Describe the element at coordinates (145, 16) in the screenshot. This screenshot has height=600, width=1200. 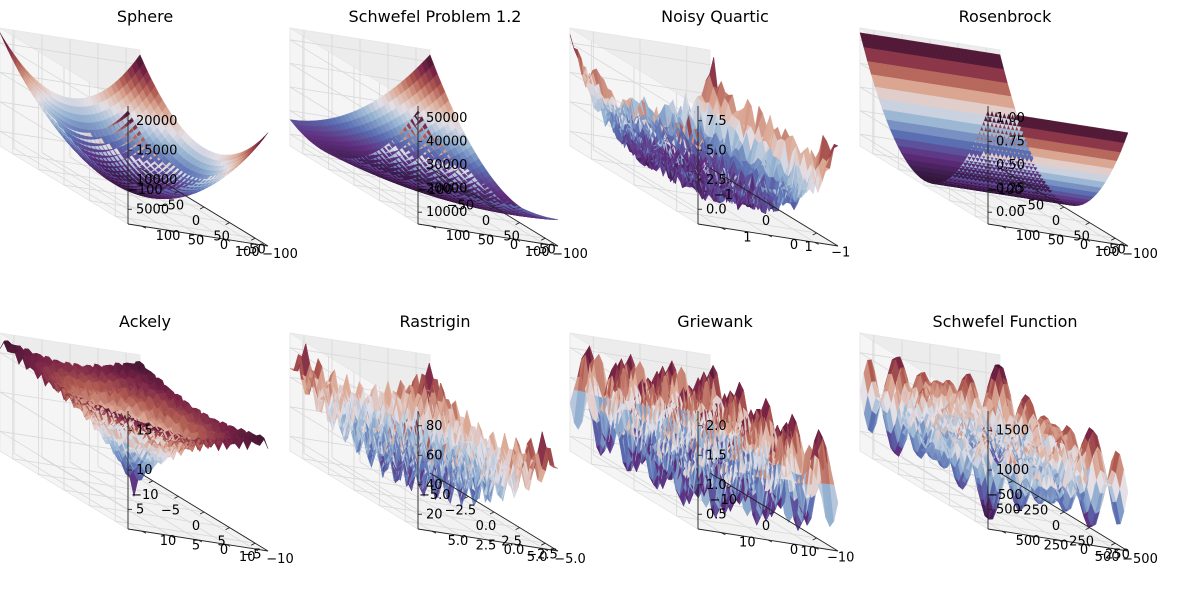
I see `chart-title: Sphere` at that location.